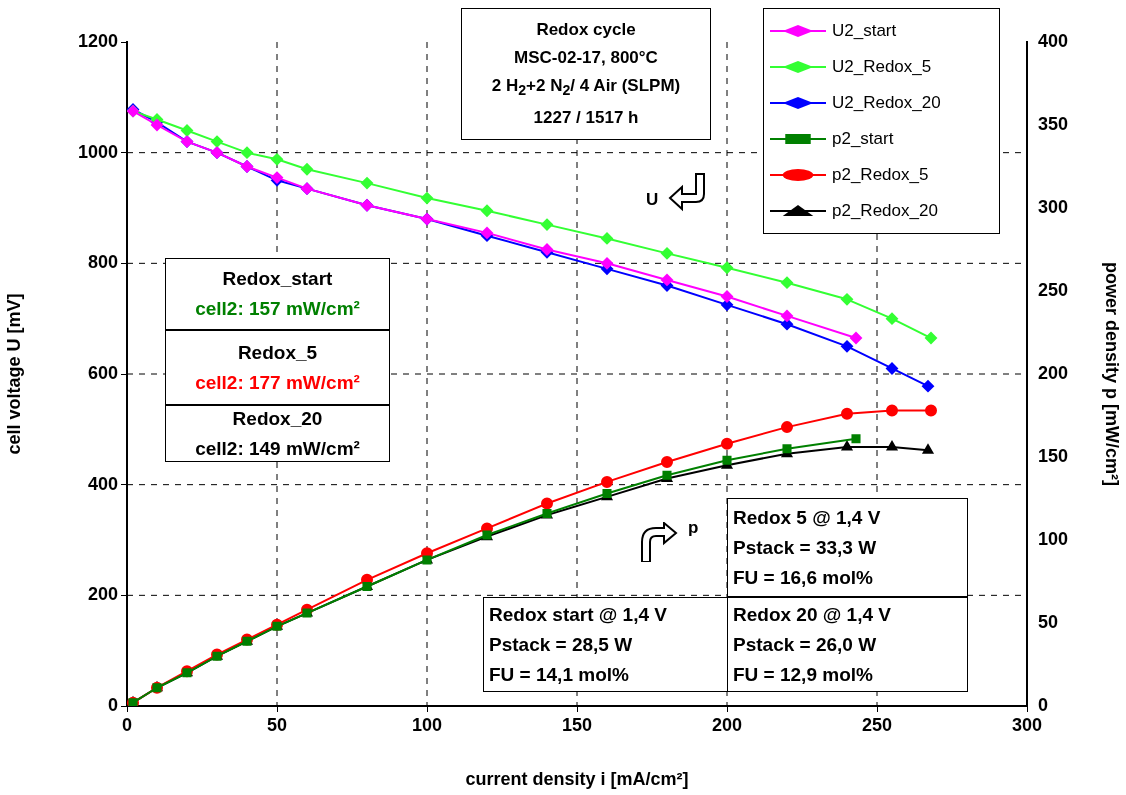 The height and width of the screenshot is (795, 1126). Describe the element at coordinates (277, 382) in the screenshot. I see `annotation: cell2: 177 mW/cm²` at that location.